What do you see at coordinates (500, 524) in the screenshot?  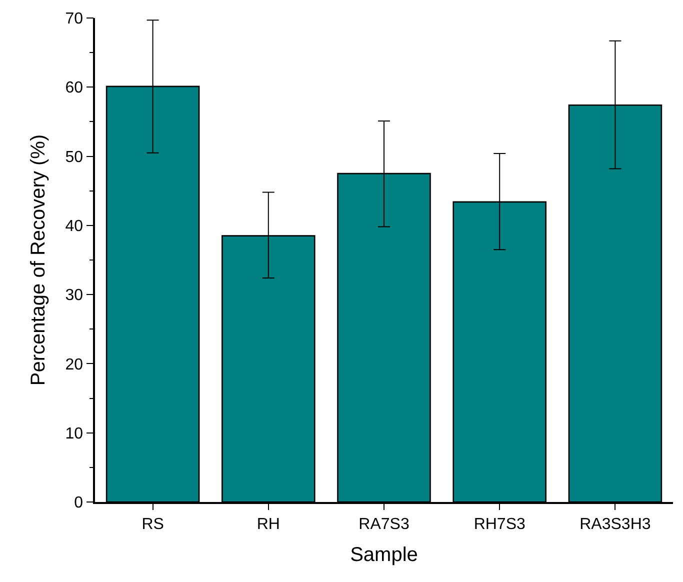 I see `x-tick-label: RH7S3` at bounding box center [500, 524].